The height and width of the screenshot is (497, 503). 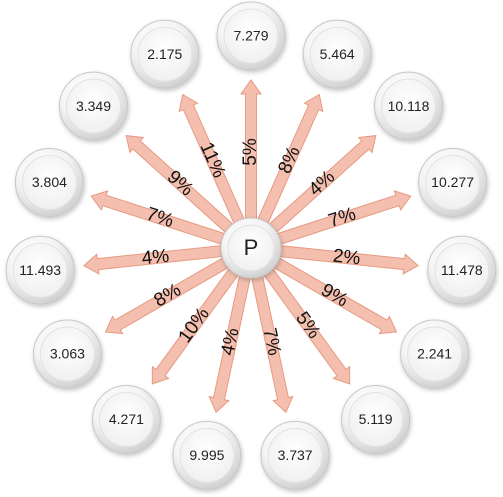 I want to click on value-node-label: 7.279, so click(x=250, y=36).